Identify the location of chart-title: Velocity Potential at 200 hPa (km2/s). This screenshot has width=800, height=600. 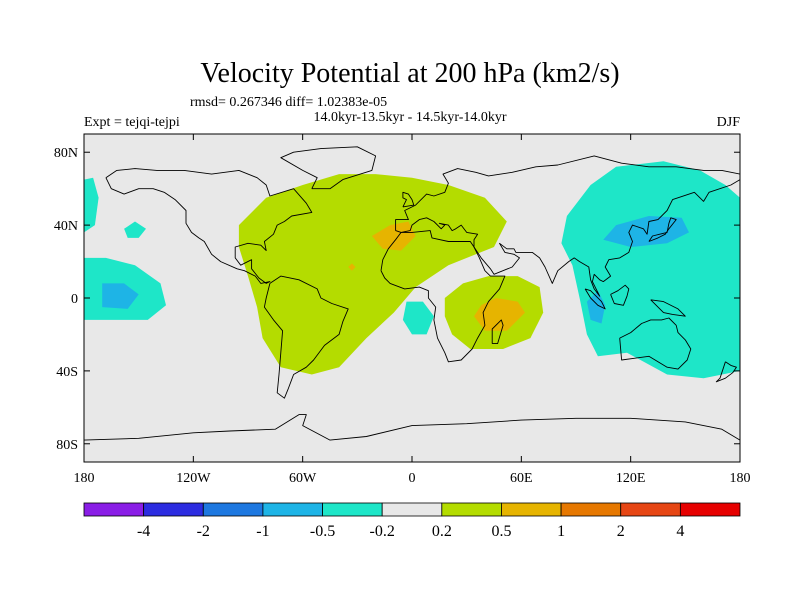
(409, 73).